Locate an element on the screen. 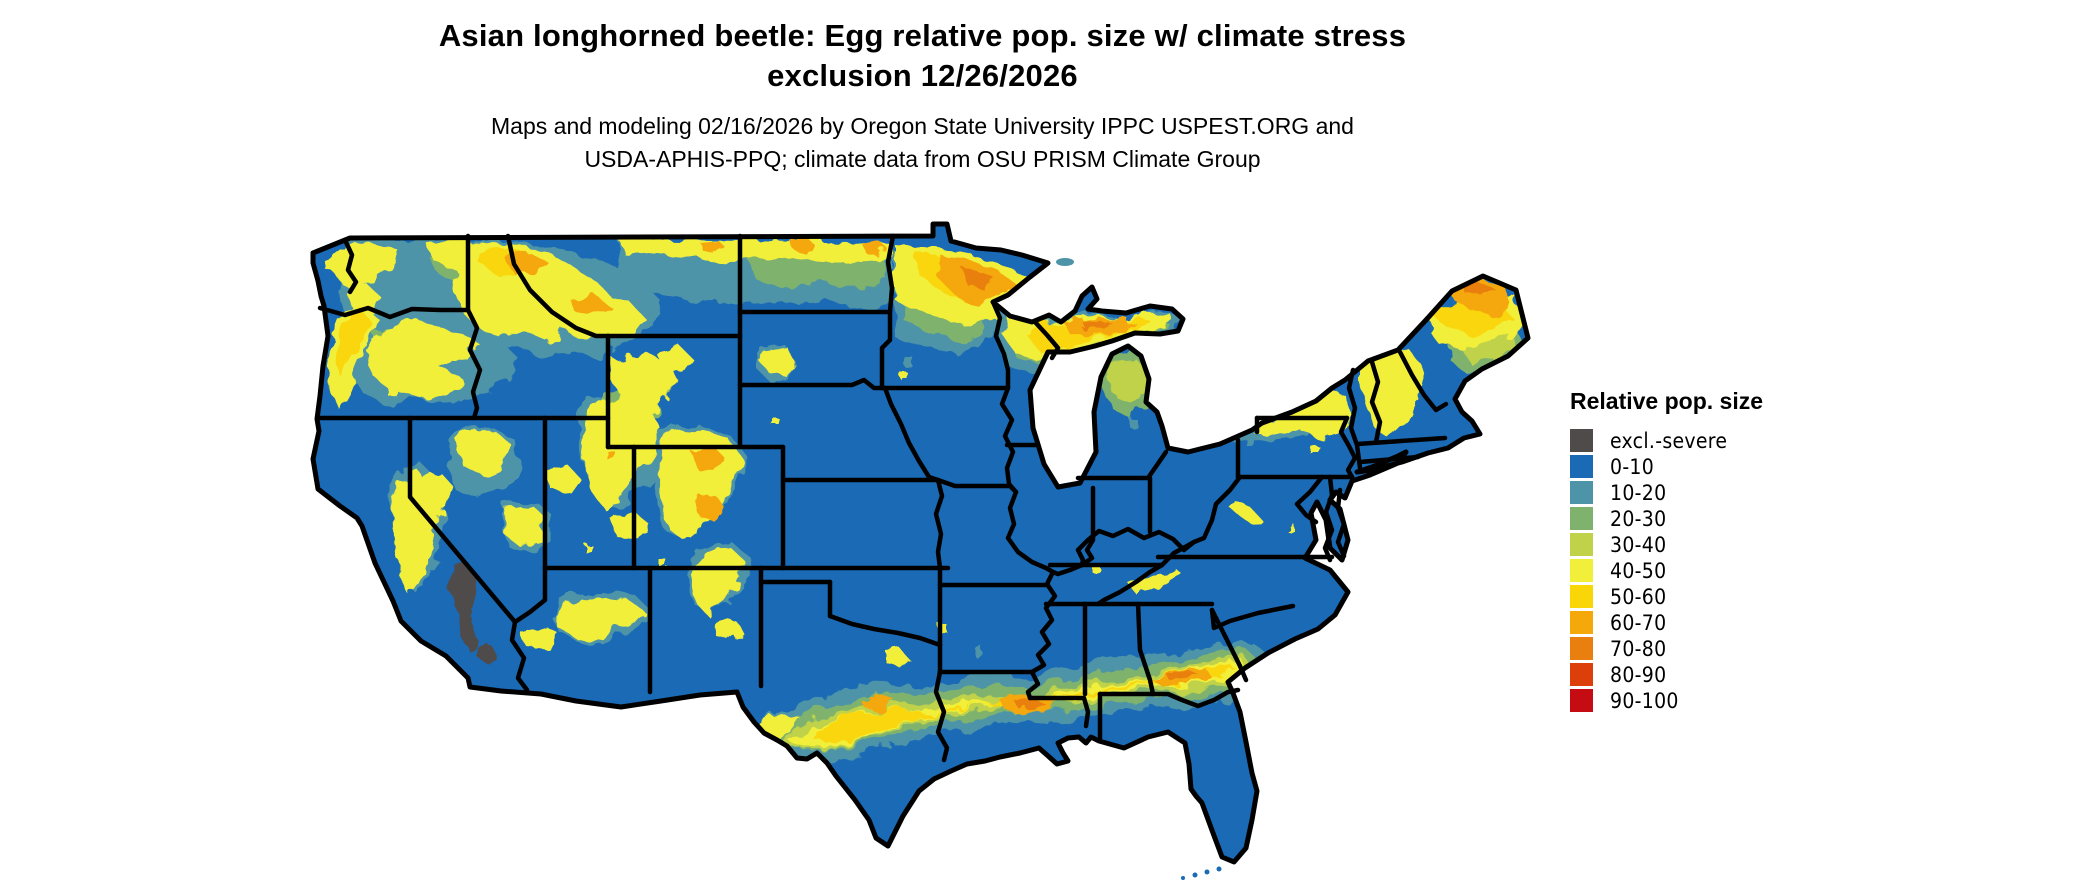 This screenshot has height=892, width=2100. map-title-line2: exclusion 12/26/2026 is located at coordinates (922, 75).